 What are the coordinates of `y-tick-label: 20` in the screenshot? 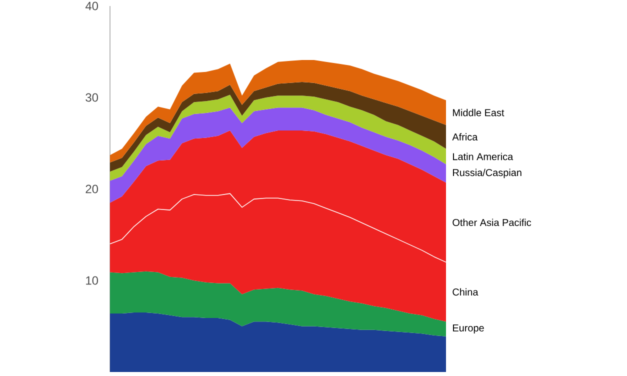 It's located at (92, 189).